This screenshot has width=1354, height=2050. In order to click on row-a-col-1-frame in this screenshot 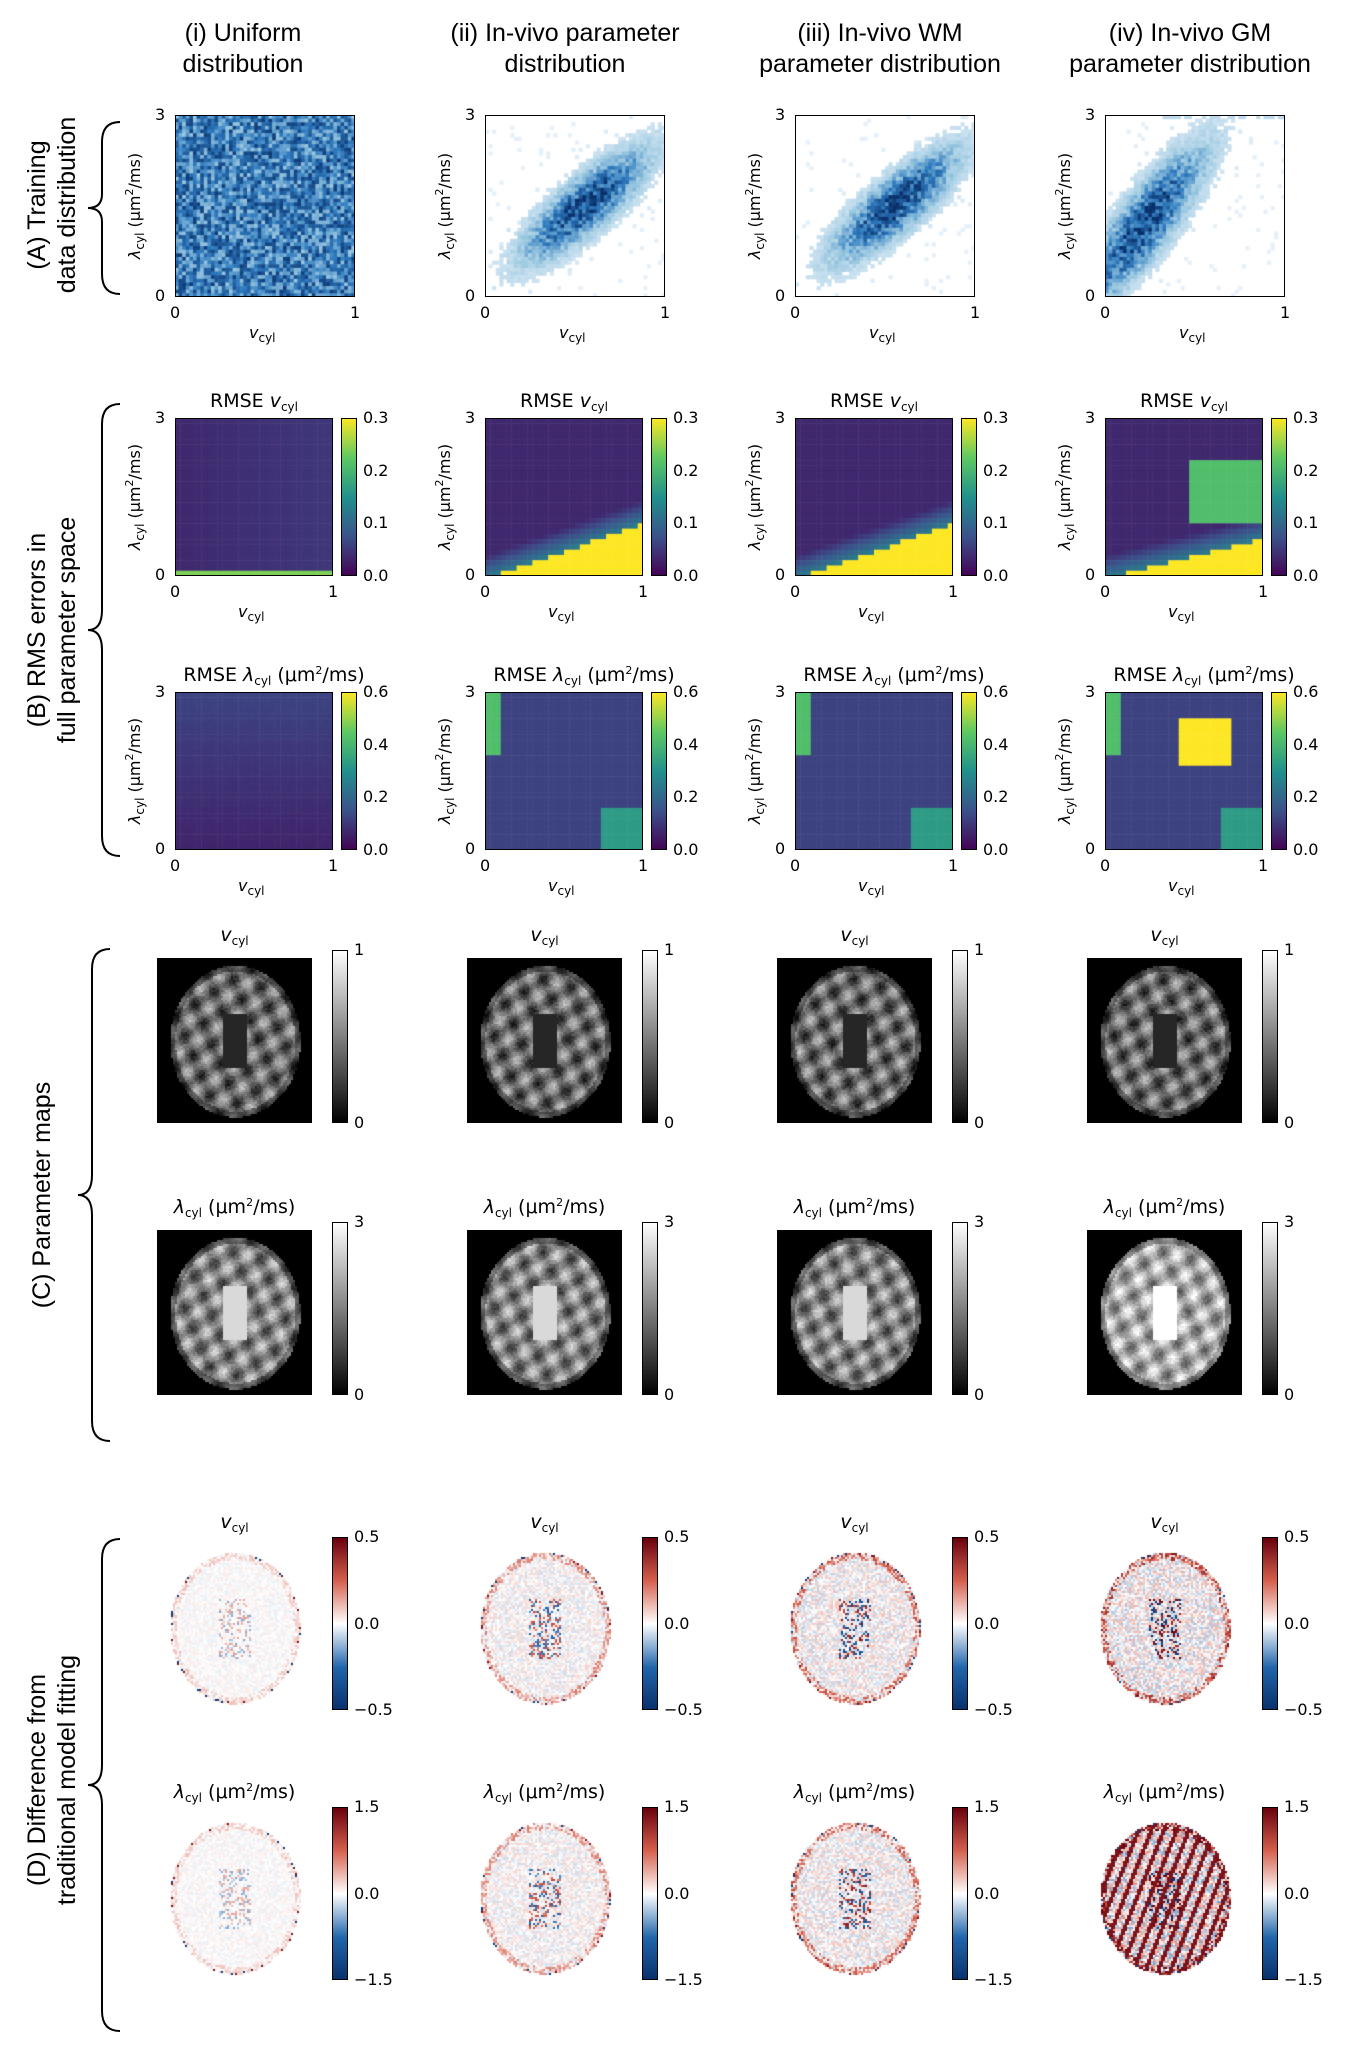, I will do `click(265, 206)`.